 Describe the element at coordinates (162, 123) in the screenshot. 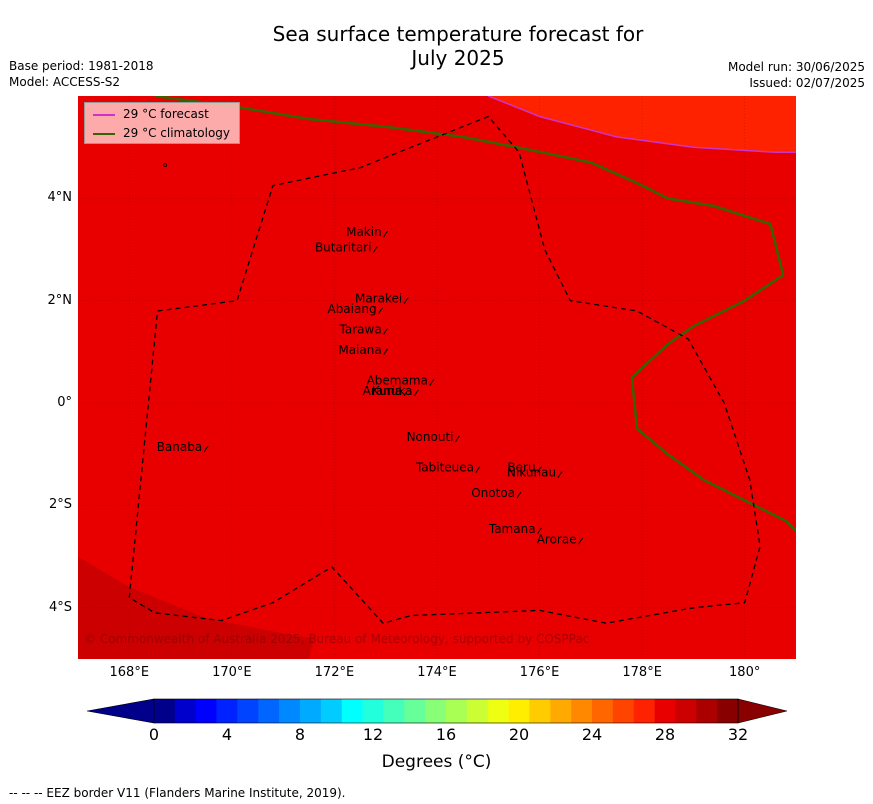

I see `map-legend: 29 °C forecast 29 °C climatology` at that location.